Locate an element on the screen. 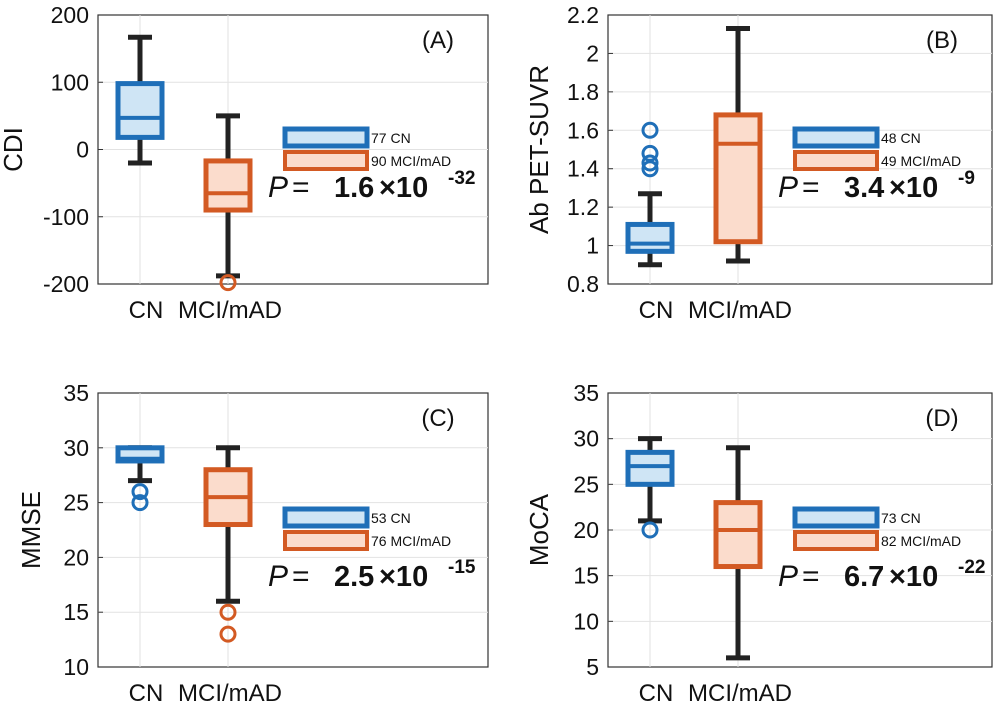 The image size is (1002, 711). legend-label-cn: 53 CN is located at coordinates (391, 518).